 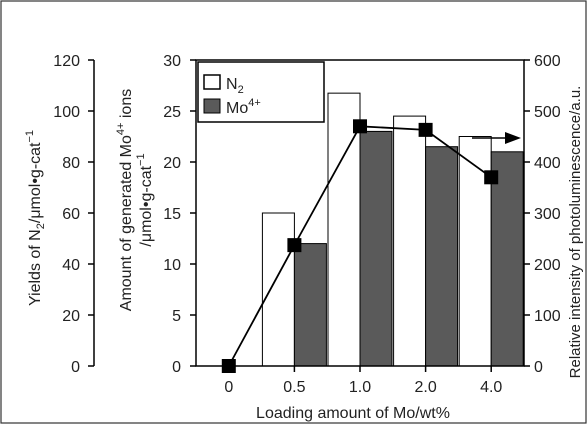 I want to click on right-axis: 0 100 200 300 400 500 600, so click(x=542, y=214).